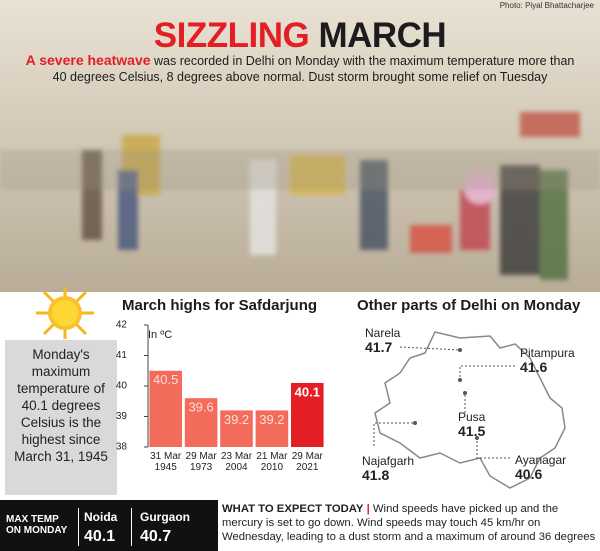 This screenshot has height=551, width=600. I want to click on place-temp: 41.8, so click(376, 475).